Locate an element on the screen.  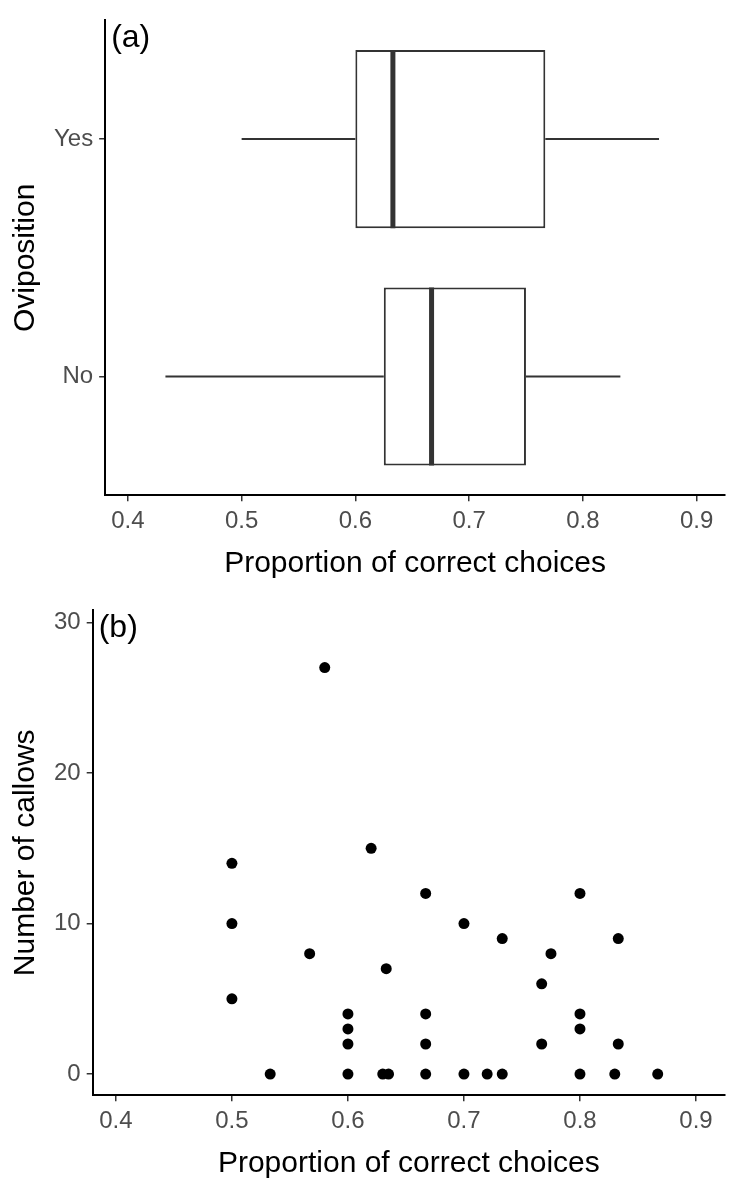
chart-title: (b) is located at coordinates (118, 626).